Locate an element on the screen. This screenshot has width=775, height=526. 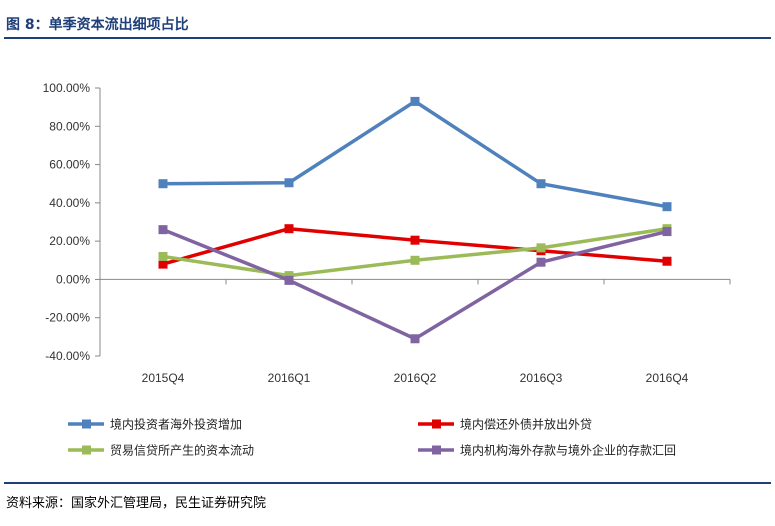
y-tick-label: 100.00% is located at coordinates (67, 88).